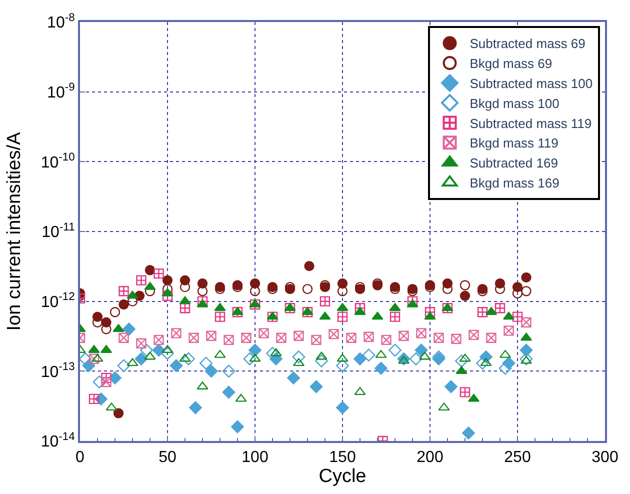 This screenshot has width=630, height=494. I want to click on y-tick-label: 10$^{-8}$, so click(61, 22).